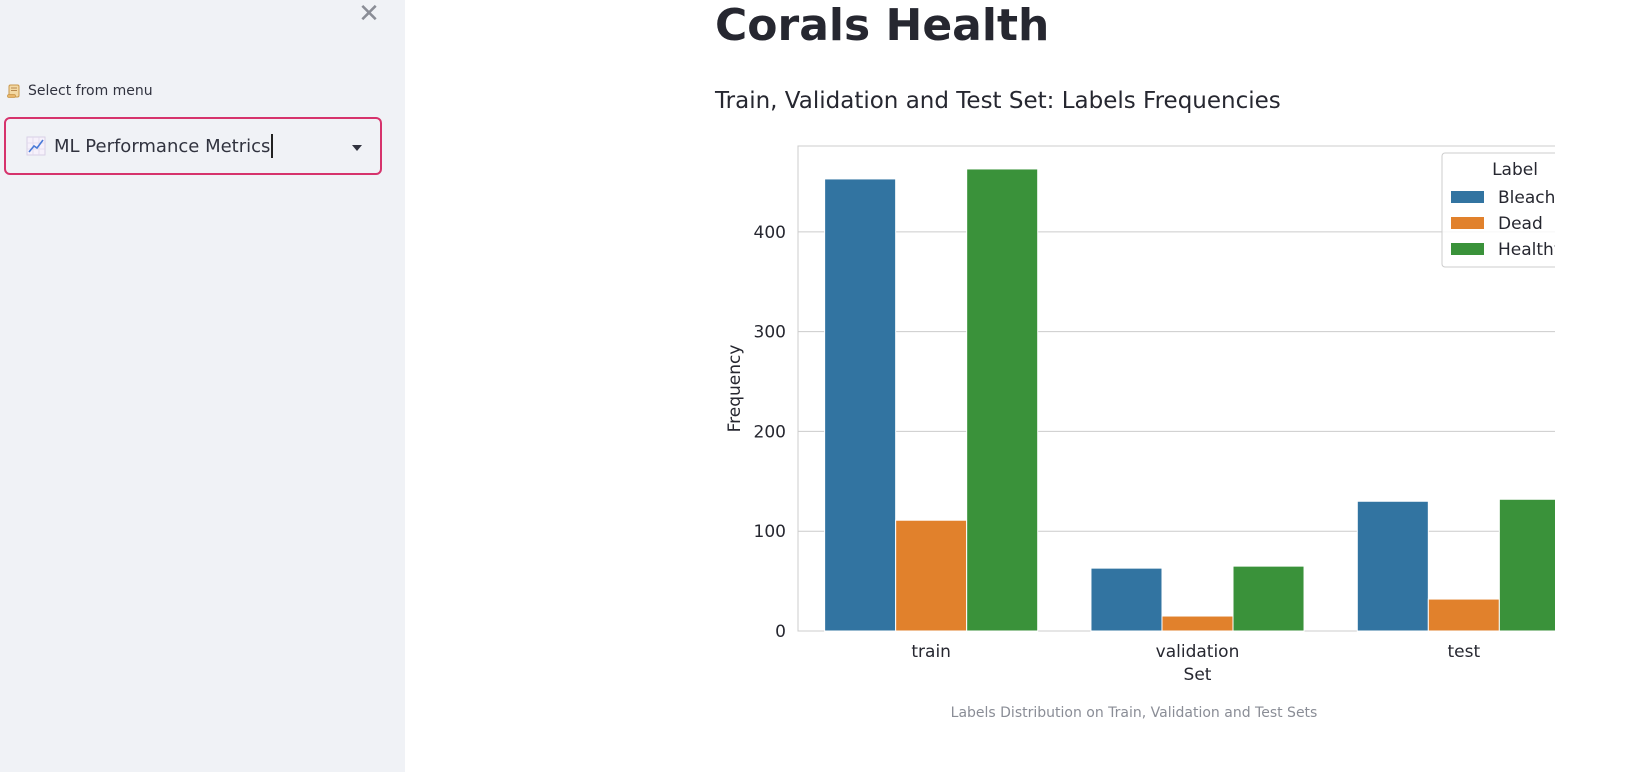  What do you see at coordinates (162, 146) in the screenshot?
I see `menu-select-value: ML Performance Metrics` at bounding box center [162, 146].